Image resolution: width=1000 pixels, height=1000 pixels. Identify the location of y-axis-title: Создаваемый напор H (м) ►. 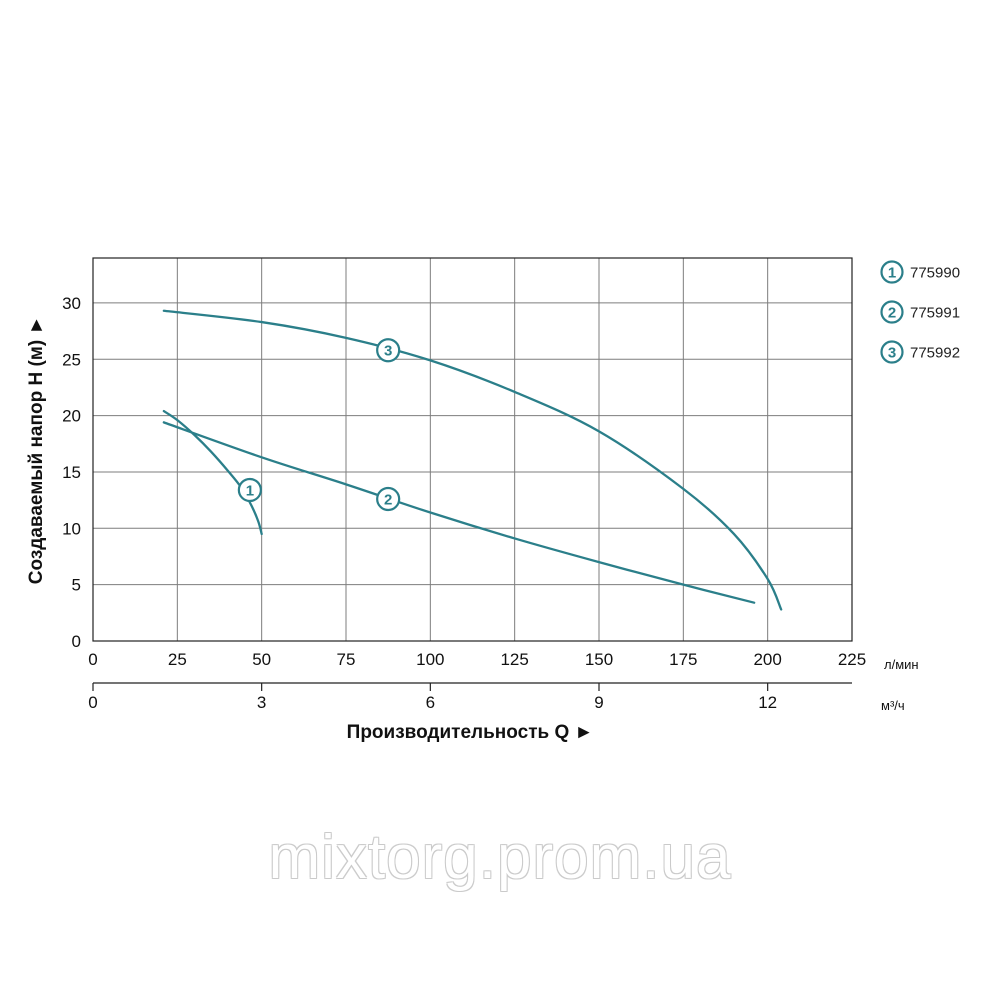
(36, 450).